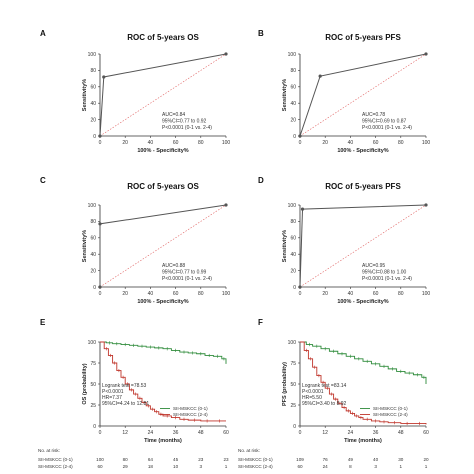 This screenshot has height=474, width=474. I want to click on risk-value: 49, so click(351, 459).